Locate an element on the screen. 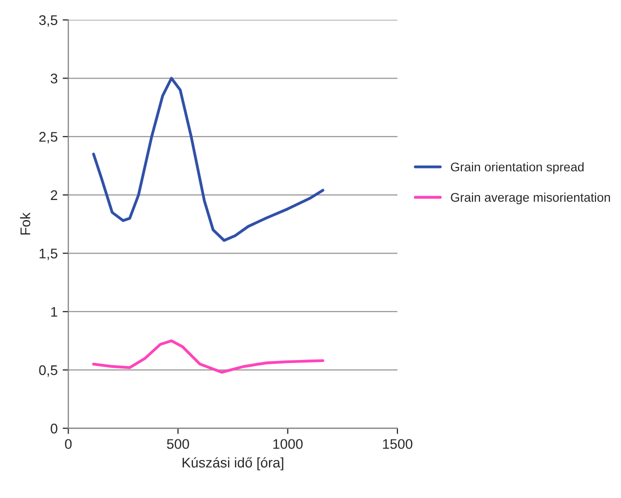 The image size is (621, 498). y-tick-label: 2 is located at coordinates (54, 195).